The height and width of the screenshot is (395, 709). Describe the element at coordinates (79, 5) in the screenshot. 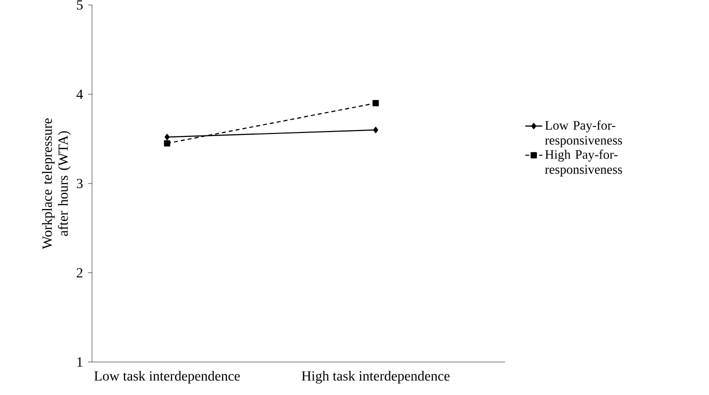

I see `y-tick-label: 5` at that location.